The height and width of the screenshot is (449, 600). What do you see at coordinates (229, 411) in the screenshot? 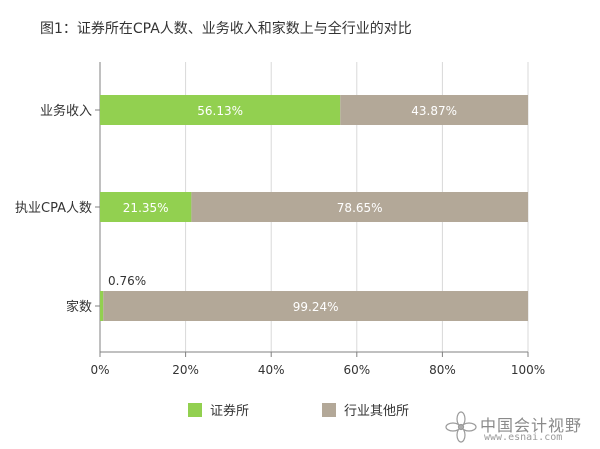
I see `legend-label: 证券所` at bounding box center [229, 411].